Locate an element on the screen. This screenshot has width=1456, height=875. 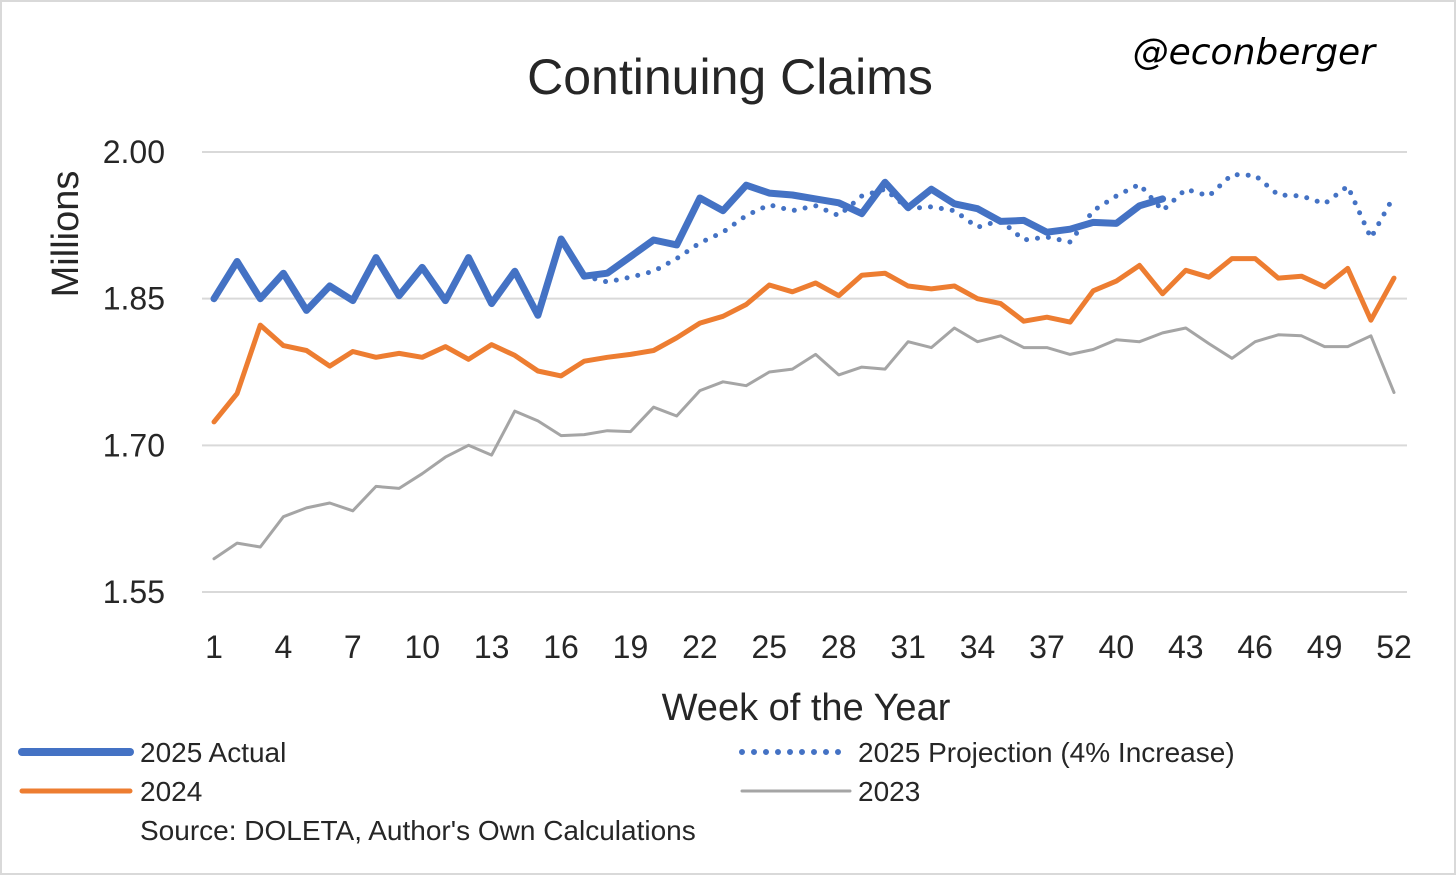
x-tick-label: 4 is located at coordinates (284, 647).